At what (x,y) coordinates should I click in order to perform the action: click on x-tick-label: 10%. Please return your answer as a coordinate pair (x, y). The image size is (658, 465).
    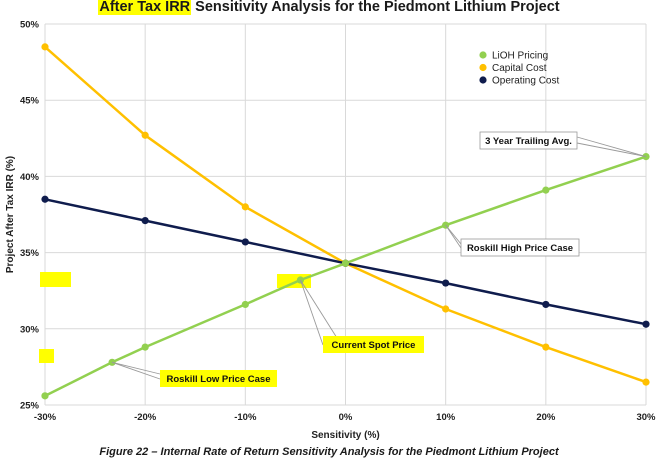
    Looking at the image, I should click on (446, 417).